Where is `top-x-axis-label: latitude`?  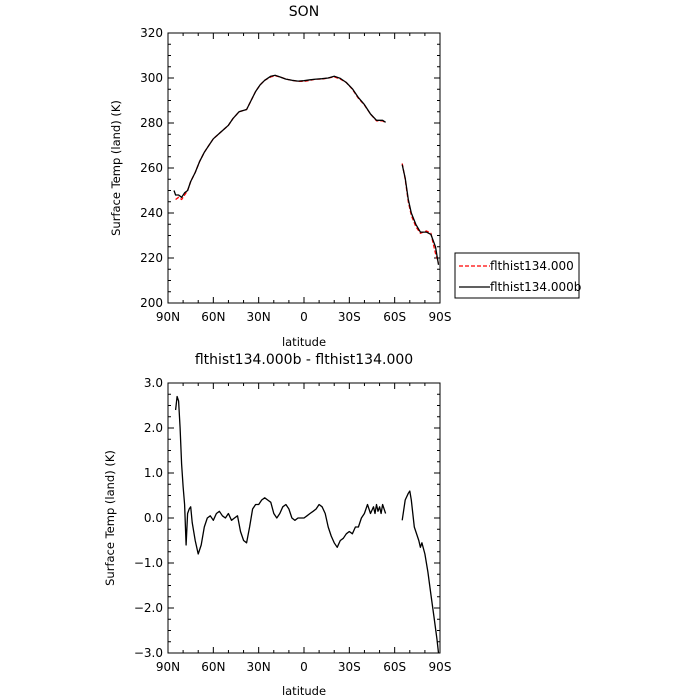 top-x-axis-label: latitude is located at coordinates (304, 342).